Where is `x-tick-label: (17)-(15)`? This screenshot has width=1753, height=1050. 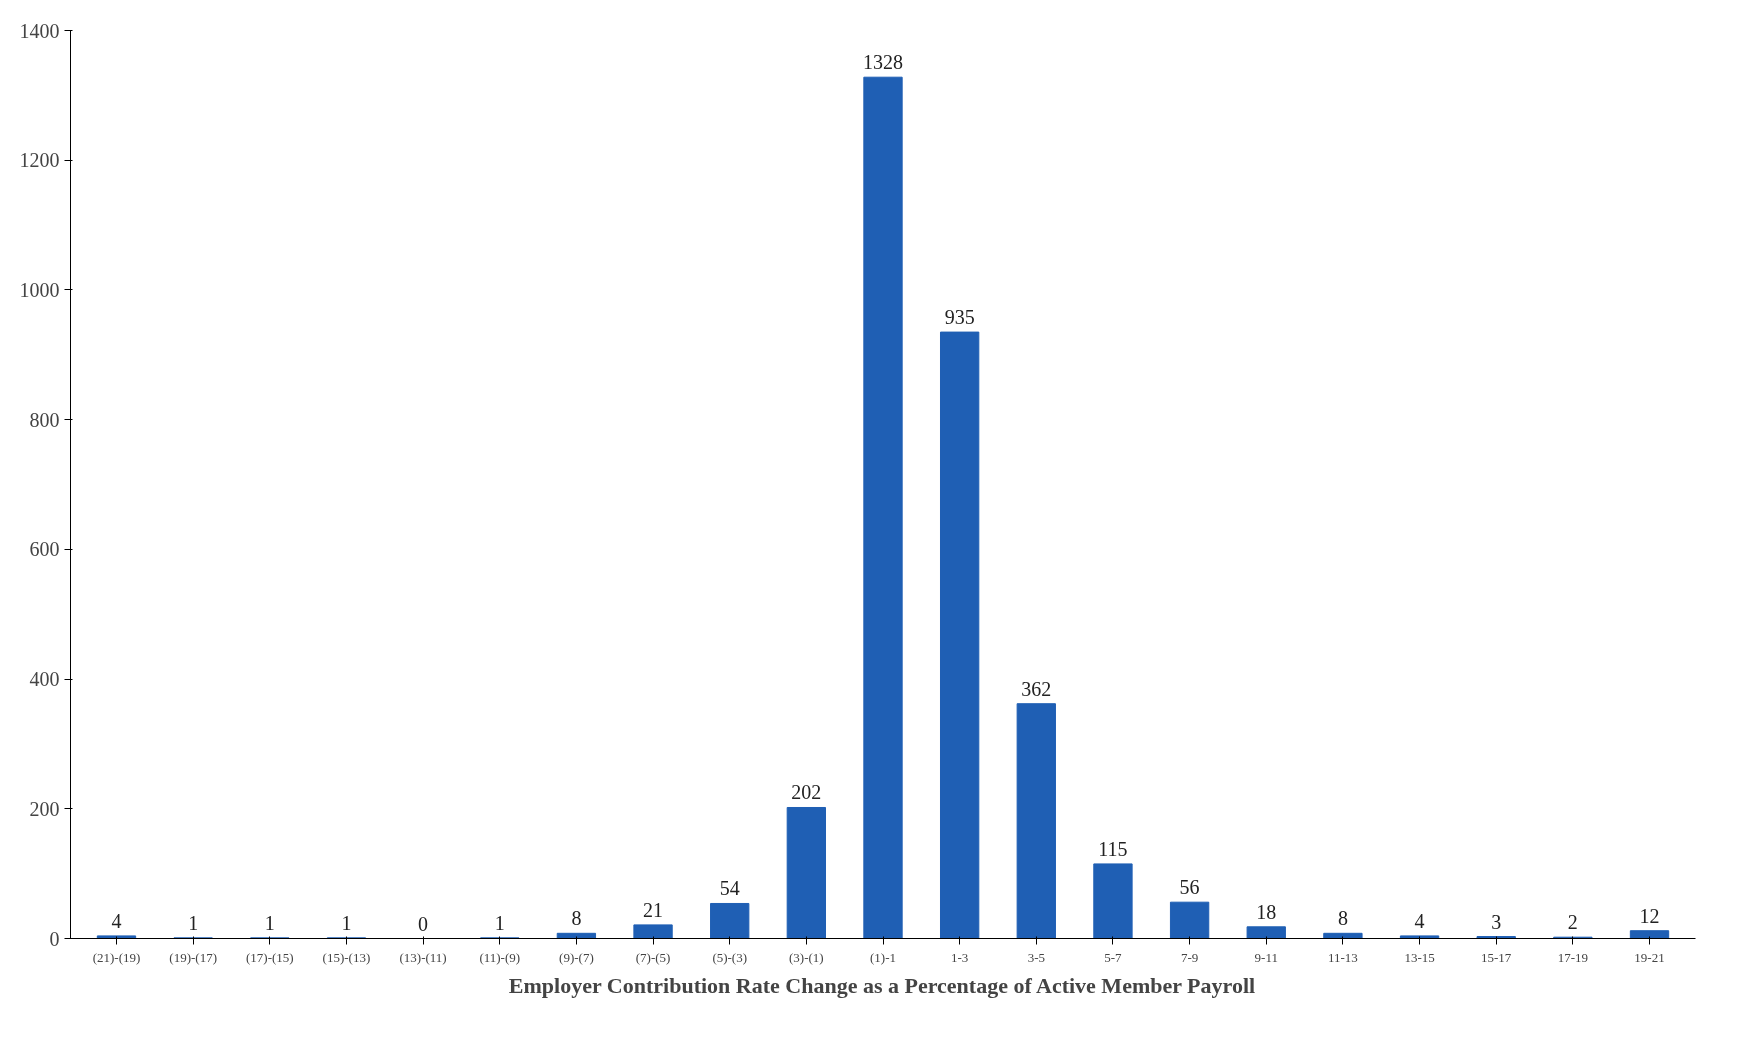
x-tick-label: (17)-(15) is located at coordinates (269, 957).